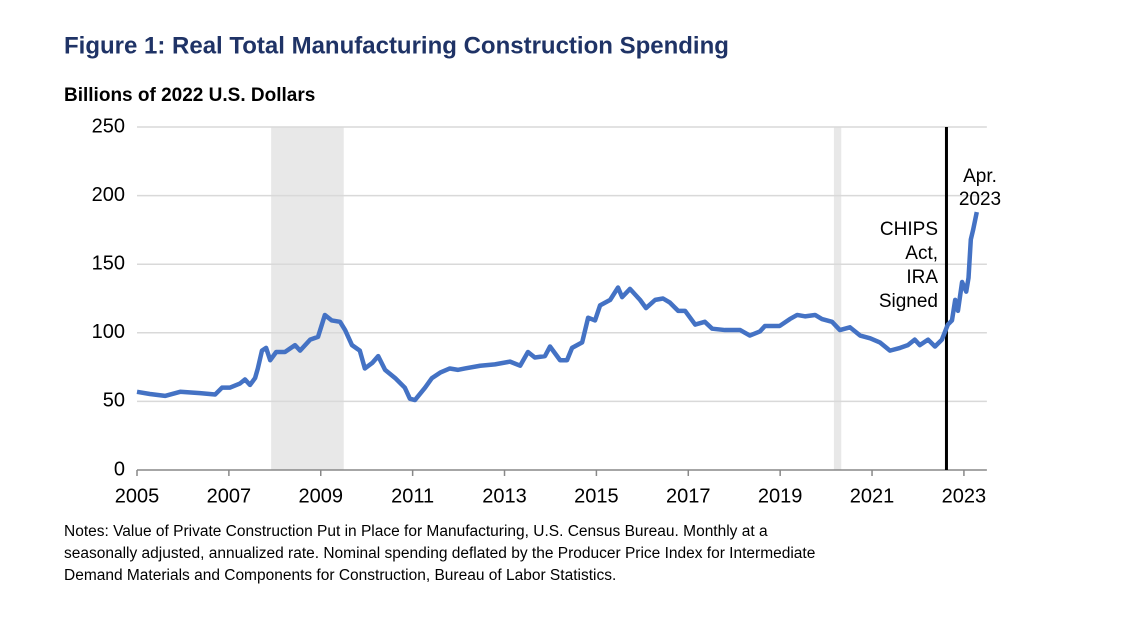 The height and width of the screenshot is (626, 1126). Describe the element at coordinates (108, 126) in the screenshot. I see `y-tick-label: 250` at that location.